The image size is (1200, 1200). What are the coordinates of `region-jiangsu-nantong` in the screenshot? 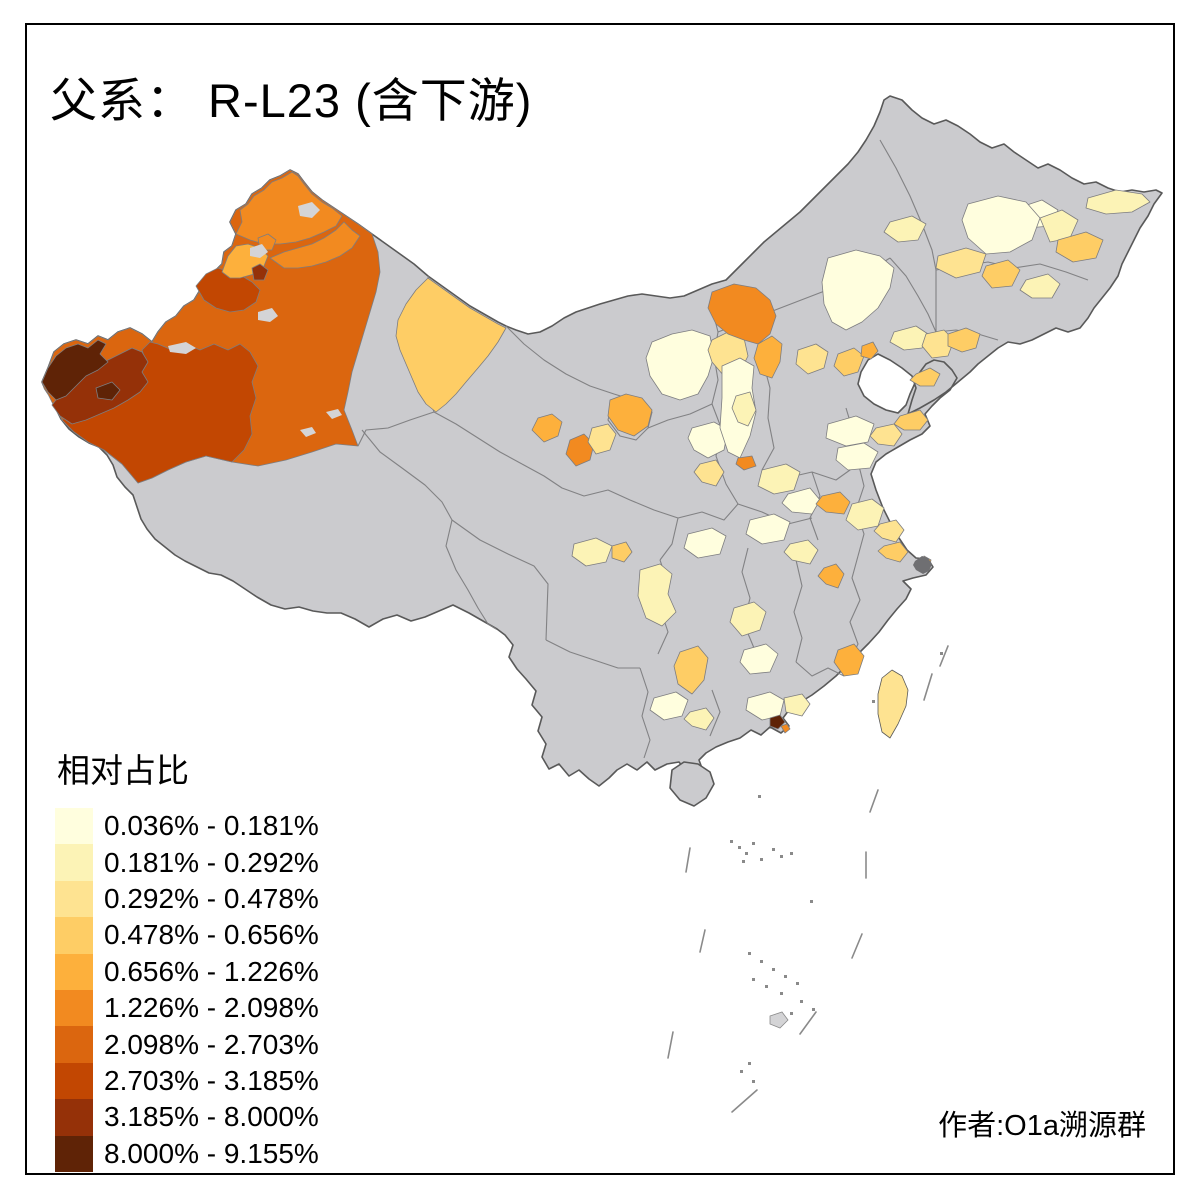 It's located at (893, 552).